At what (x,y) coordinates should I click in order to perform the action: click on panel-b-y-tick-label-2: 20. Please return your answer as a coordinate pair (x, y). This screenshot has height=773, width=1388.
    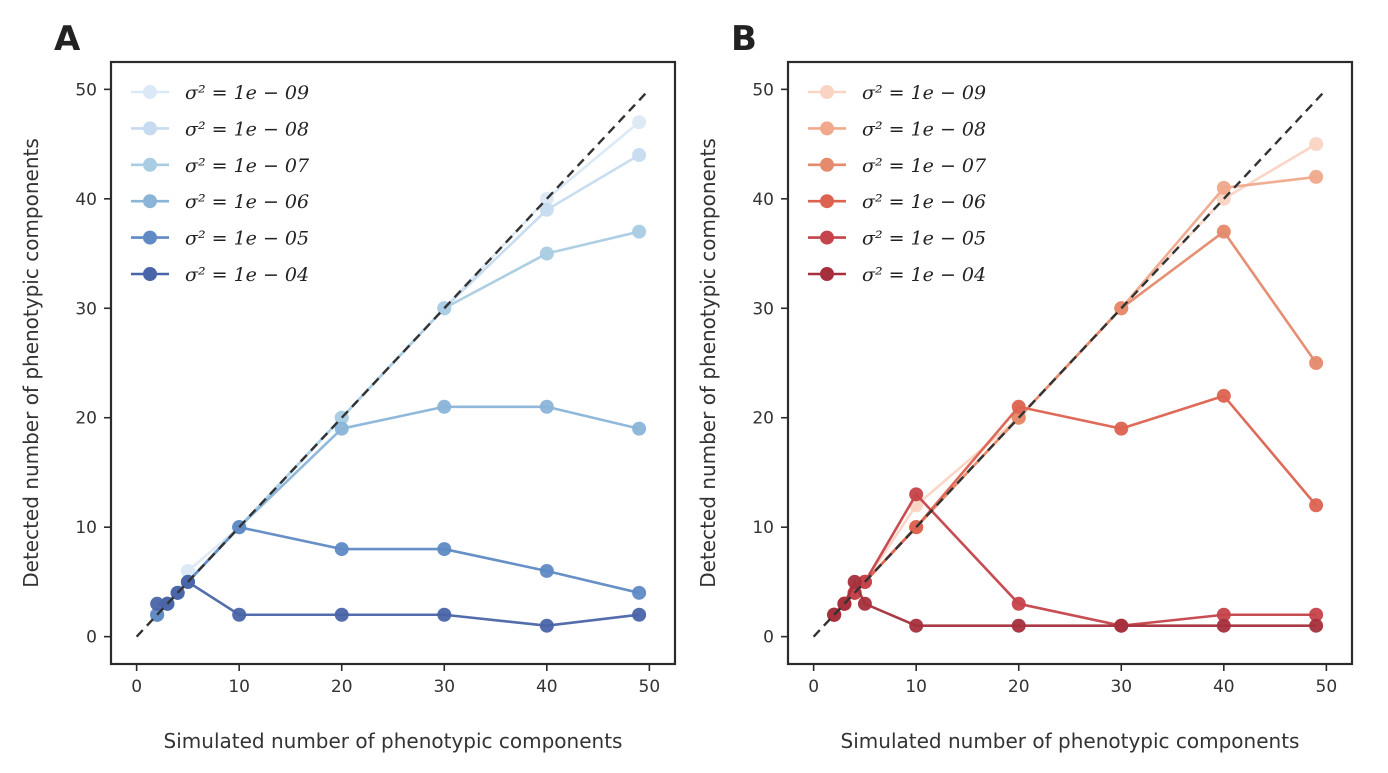
    Looking at the image, I should click on (763, 419).